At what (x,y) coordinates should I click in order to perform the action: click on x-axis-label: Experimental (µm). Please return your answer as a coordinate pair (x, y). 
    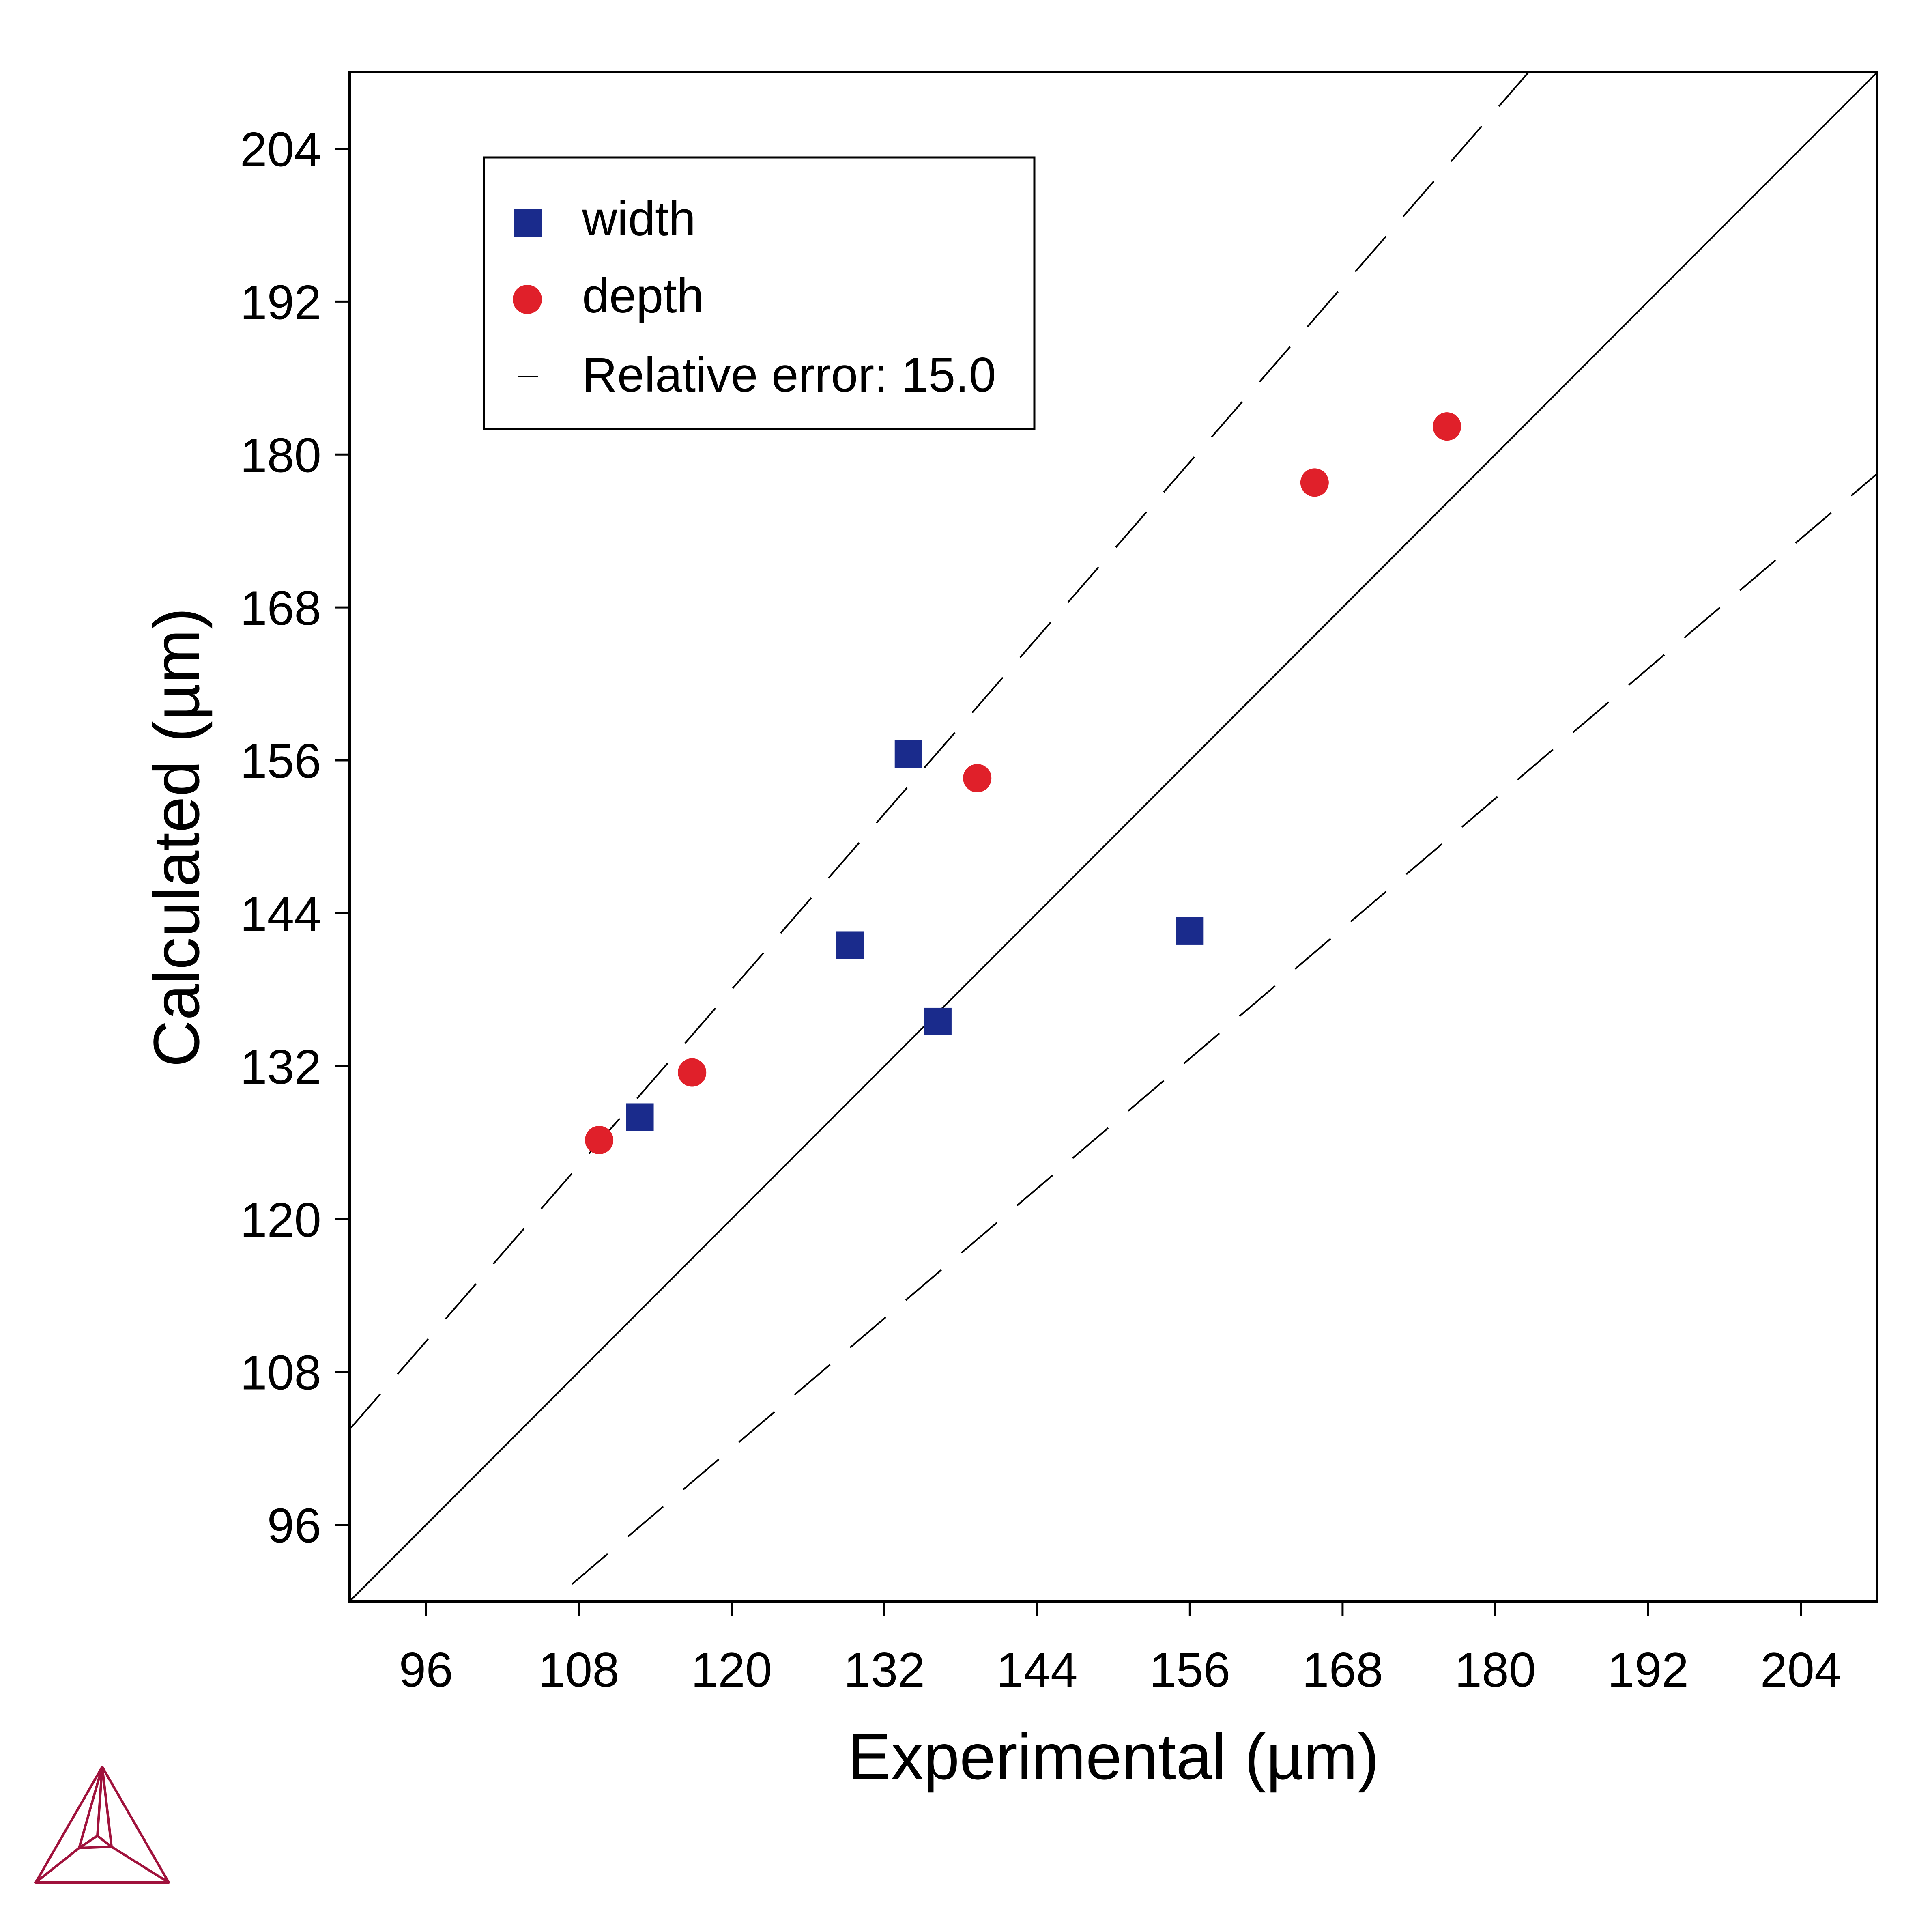
    Looking at the image, I should click on (1113, 1757).